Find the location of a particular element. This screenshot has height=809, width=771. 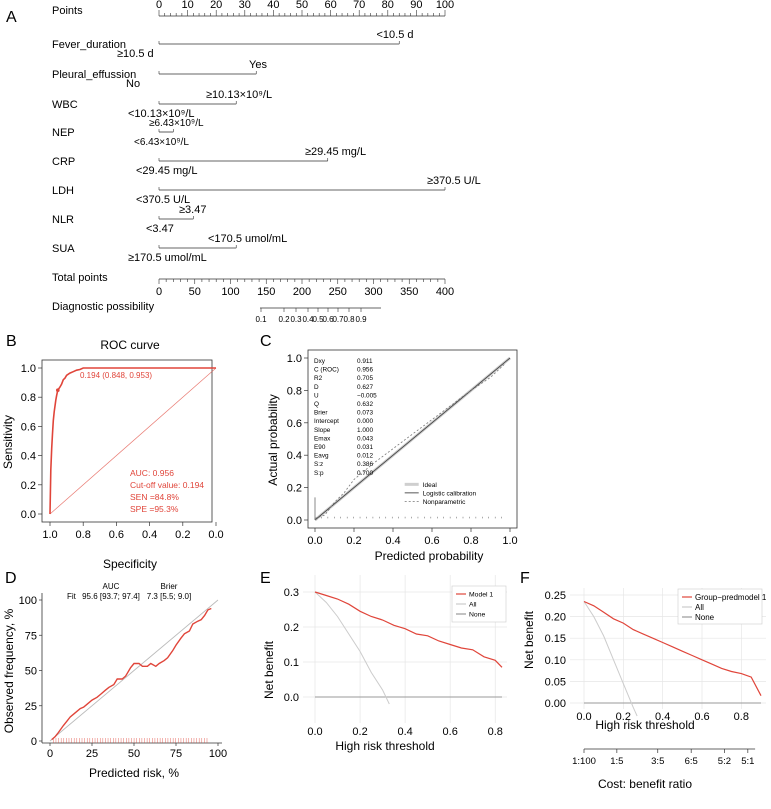

calibration-stat-value: 0.043 is located at coordinates (365, 438).